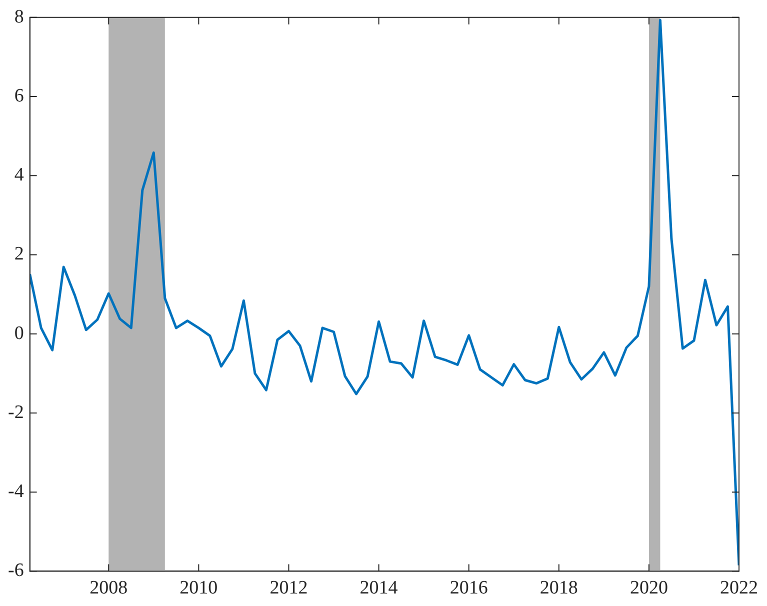 This screenshot has height=606, width=767. Describe the element at coordinates (19, 254) in the screenshot. I see `y-tick-label: 2` at that location.